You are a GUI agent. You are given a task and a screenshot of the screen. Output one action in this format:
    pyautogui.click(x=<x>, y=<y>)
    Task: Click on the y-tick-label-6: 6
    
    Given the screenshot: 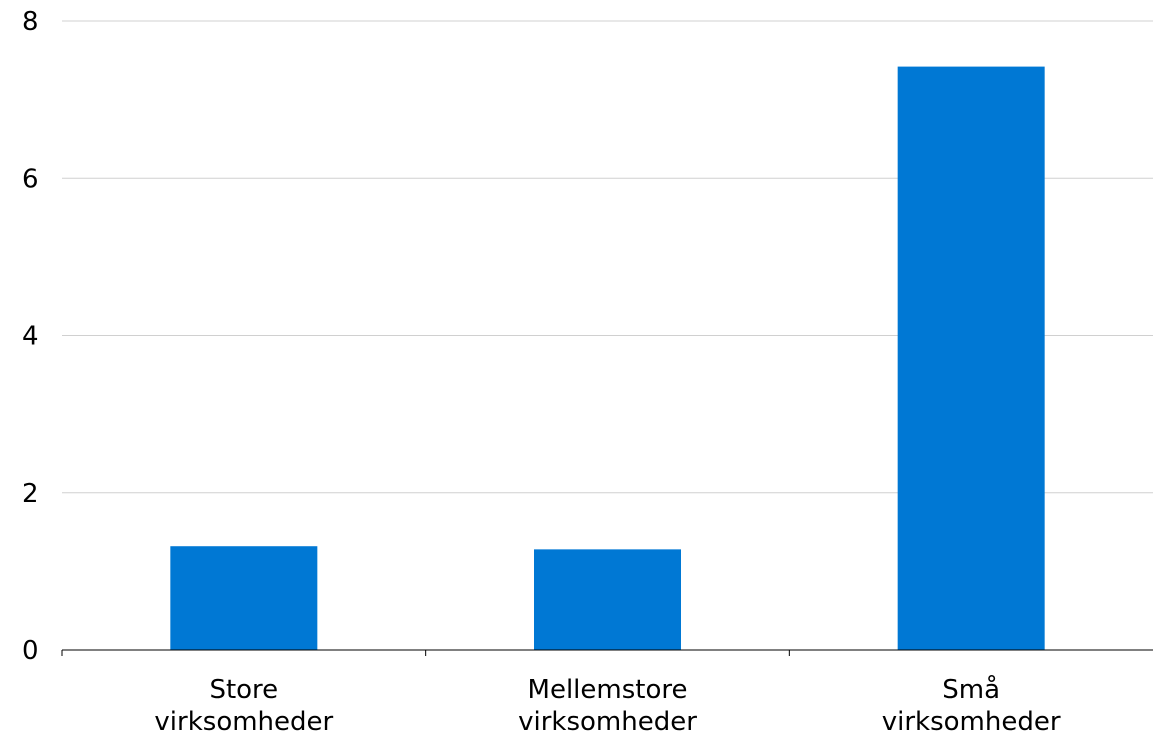 What is the action you would take?
    pyautogui.click(x=30, y=179)
    